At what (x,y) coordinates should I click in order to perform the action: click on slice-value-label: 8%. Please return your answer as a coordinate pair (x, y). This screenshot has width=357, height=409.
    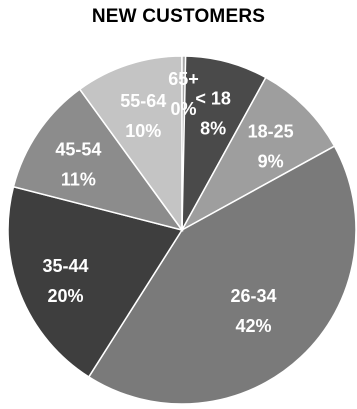
    Looking at the image, I should click on (213, 129).